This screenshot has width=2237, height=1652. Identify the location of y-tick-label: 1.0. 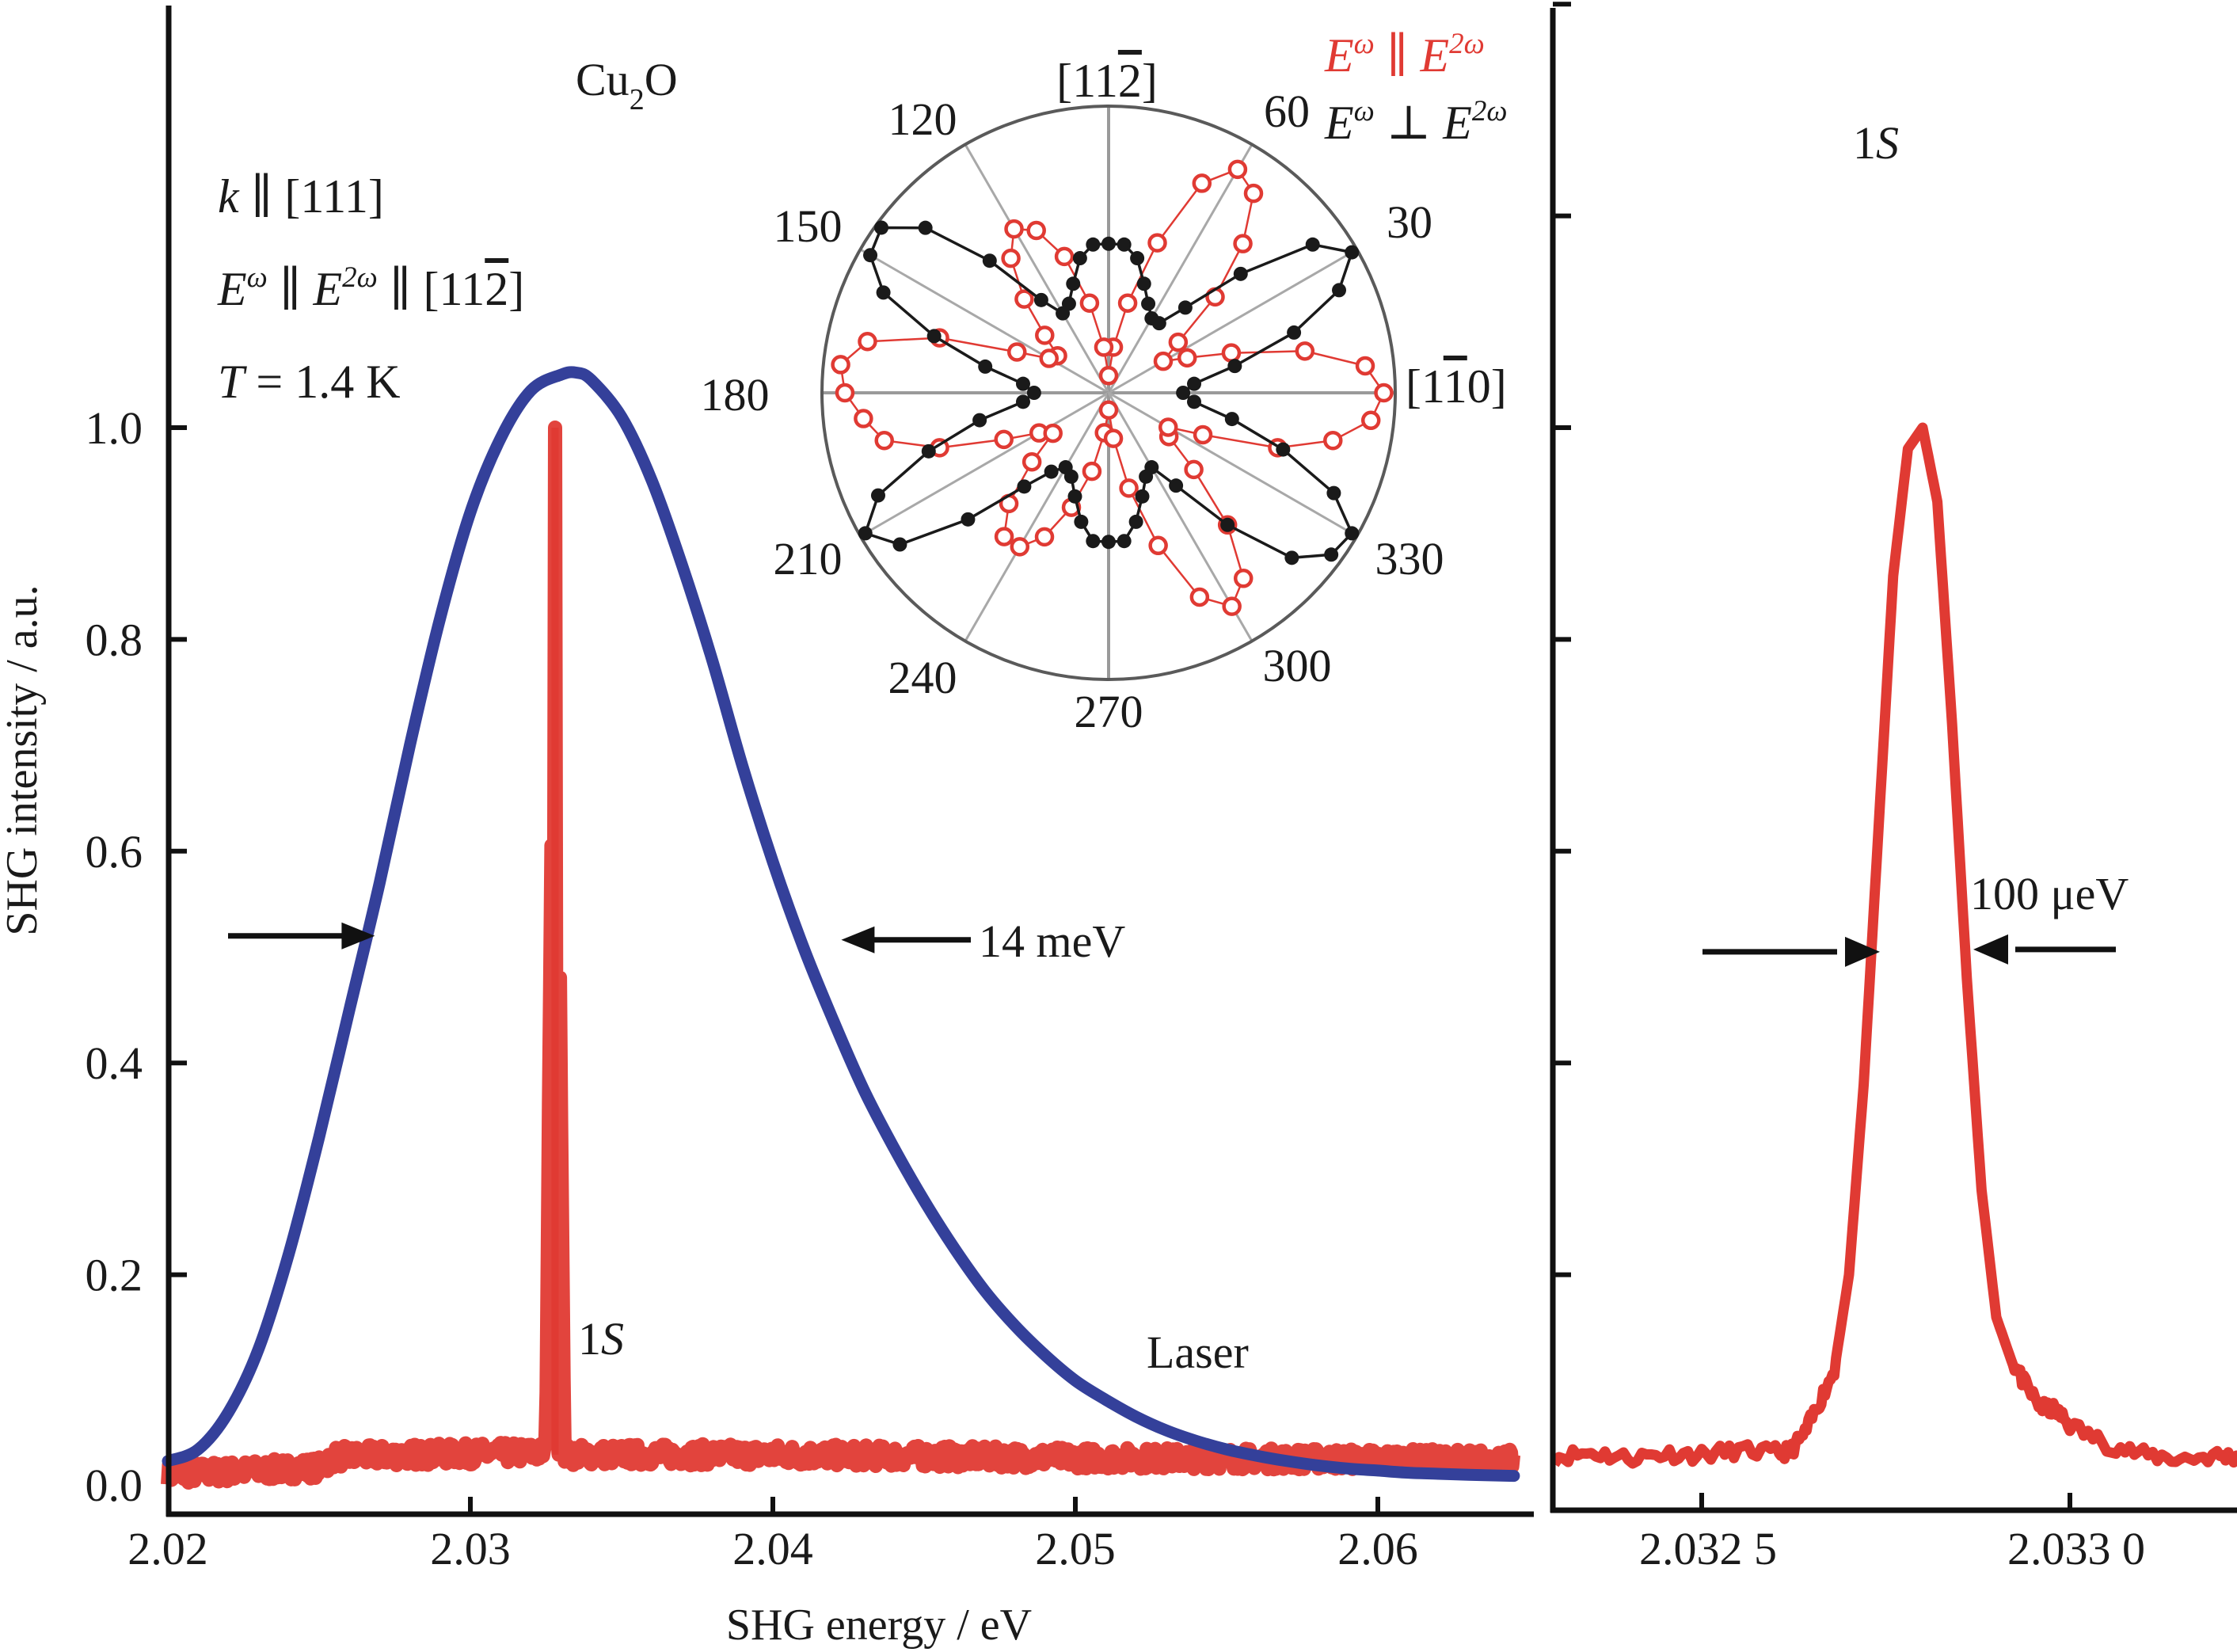
(114, 428).